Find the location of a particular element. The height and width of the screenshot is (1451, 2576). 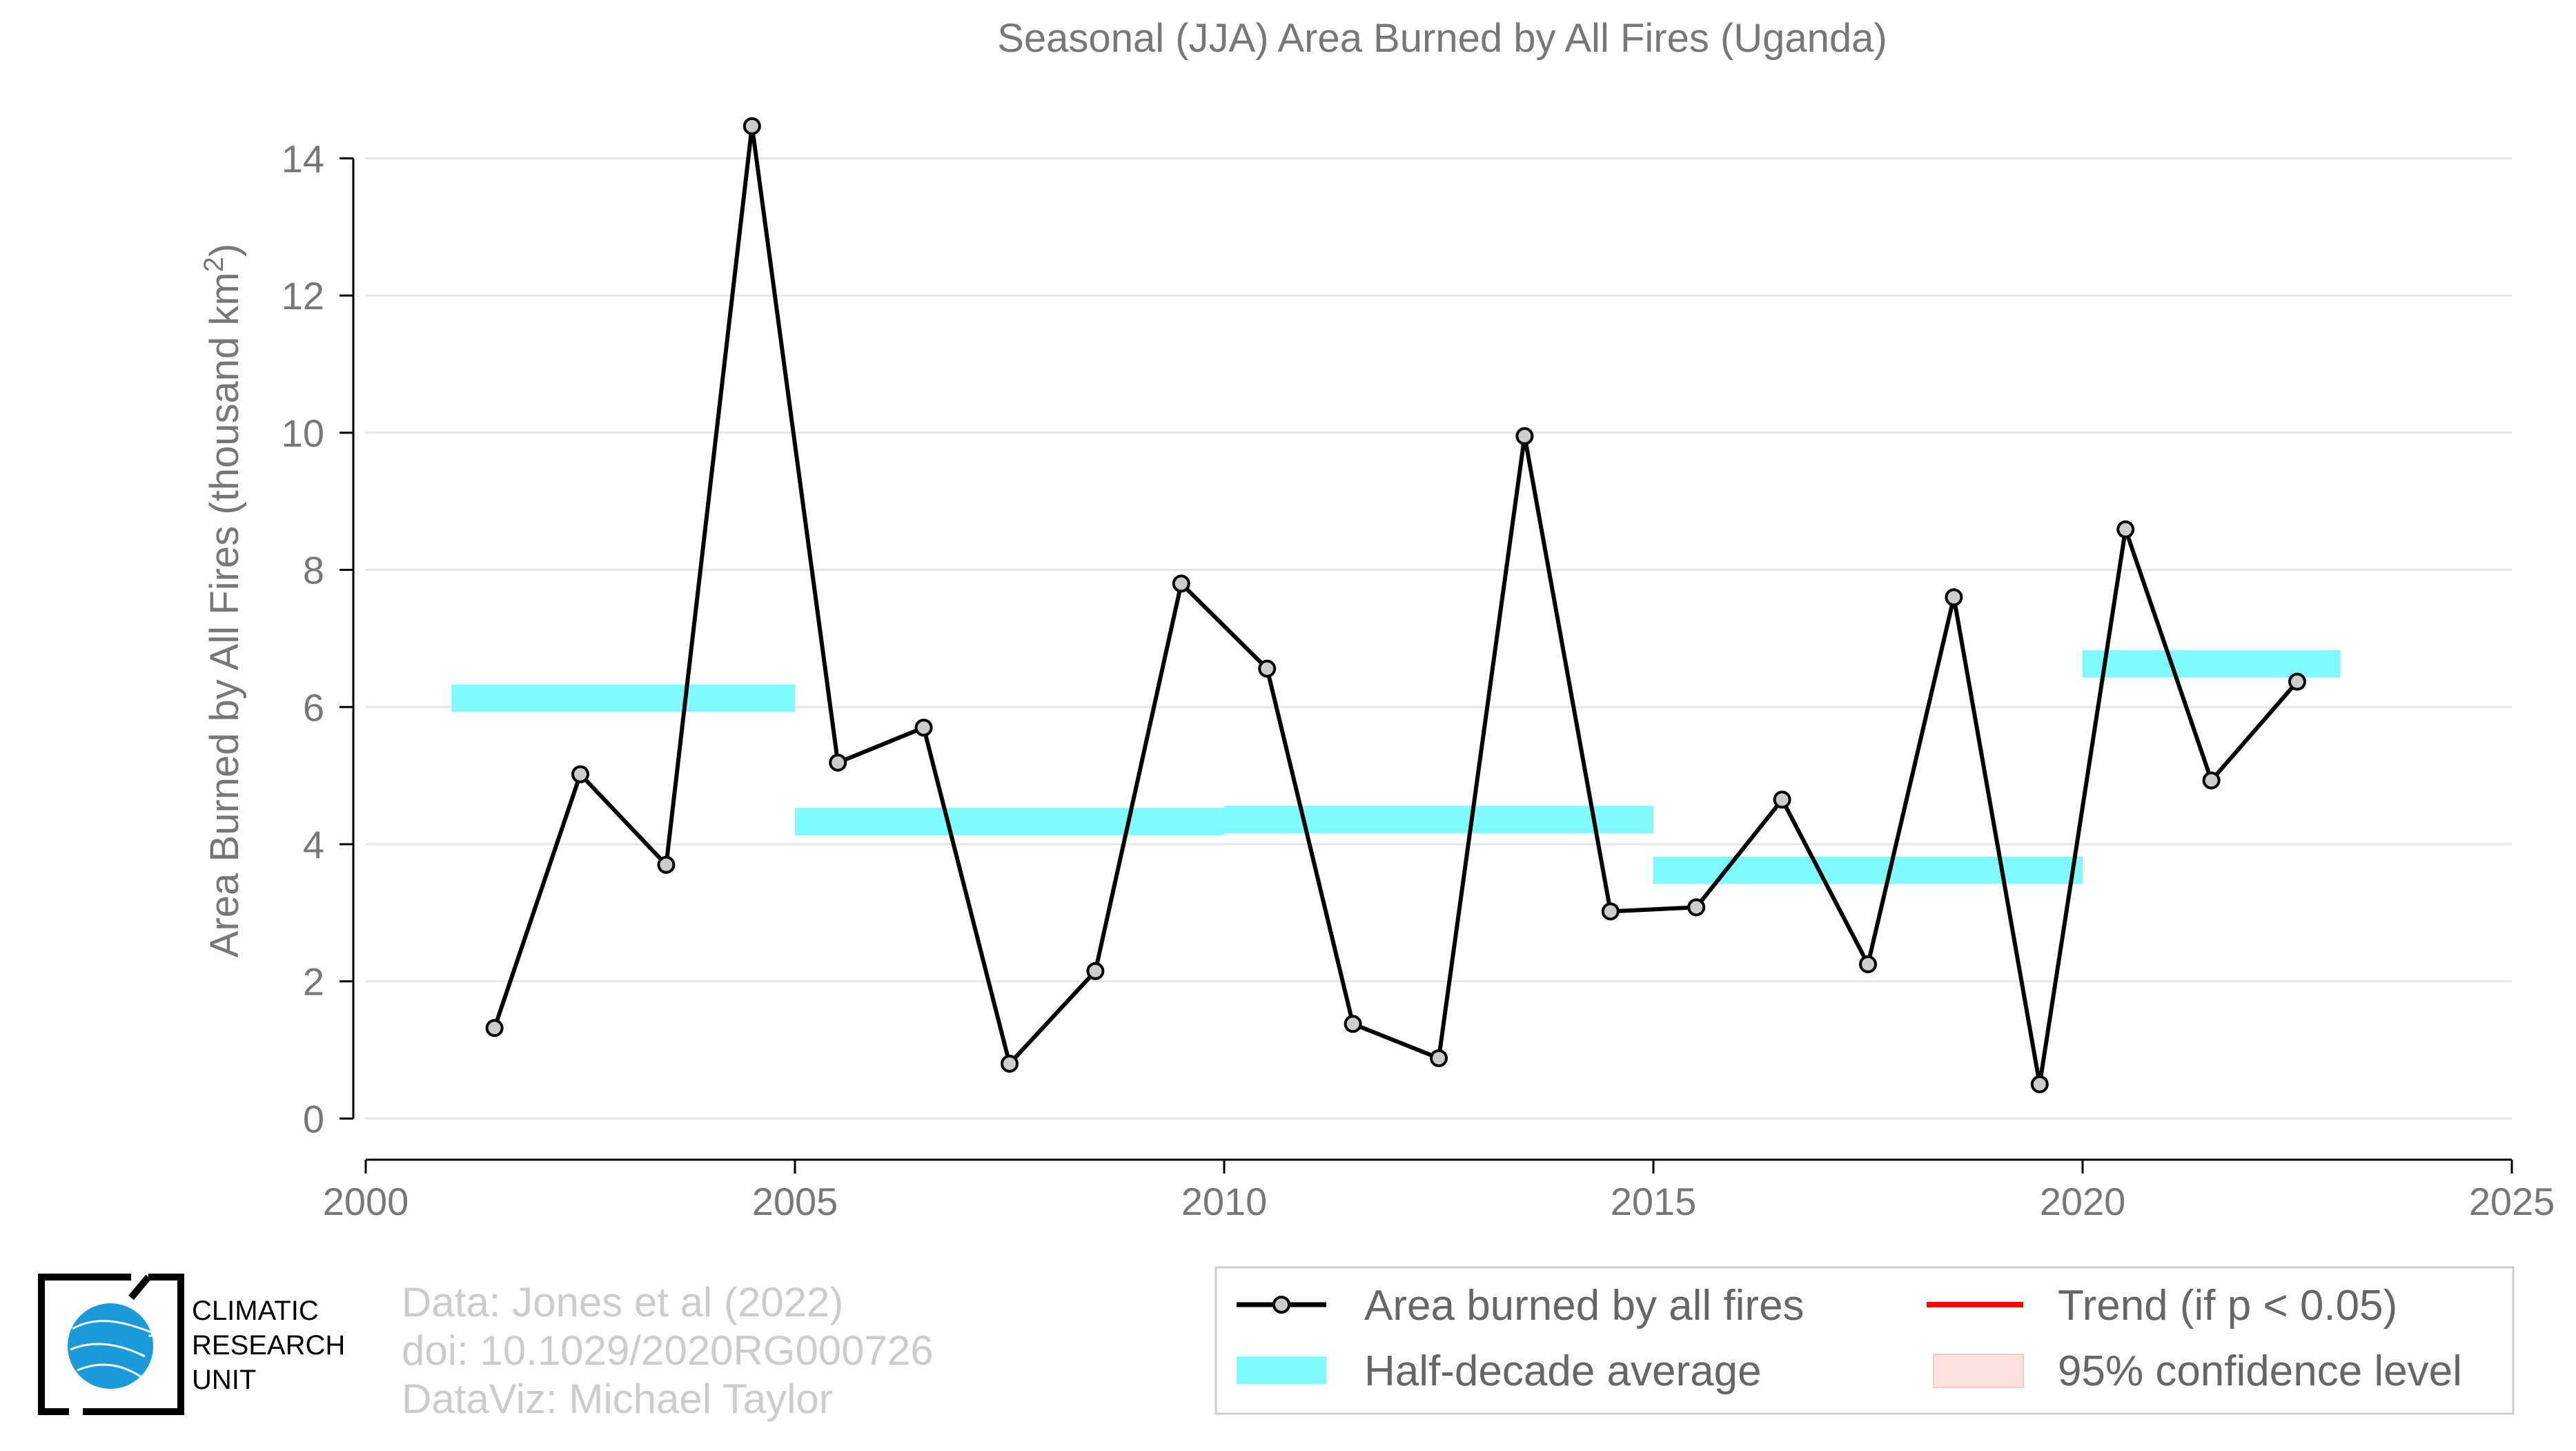

x-tick-label: 2020 is located at coordinates (2083, 1201).